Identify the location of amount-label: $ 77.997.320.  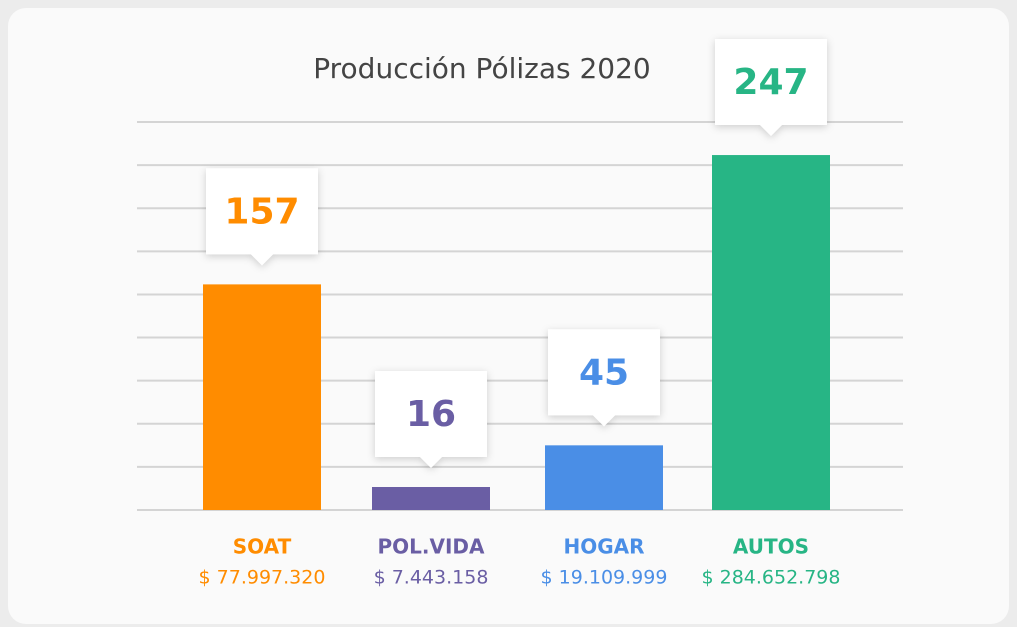
(262, 578).